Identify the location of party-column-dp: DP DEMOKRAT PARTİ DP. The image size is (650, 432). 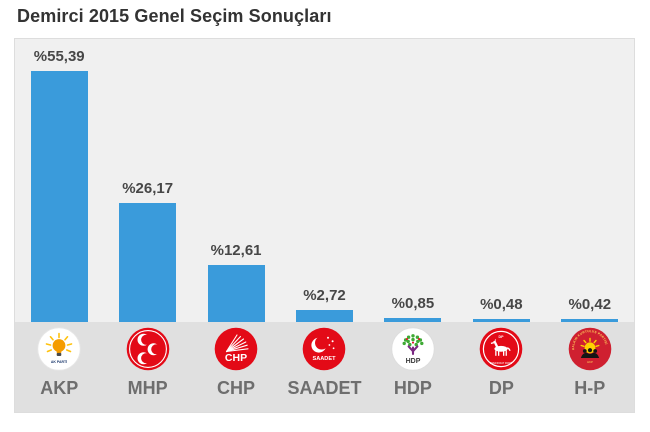
(501, 367).